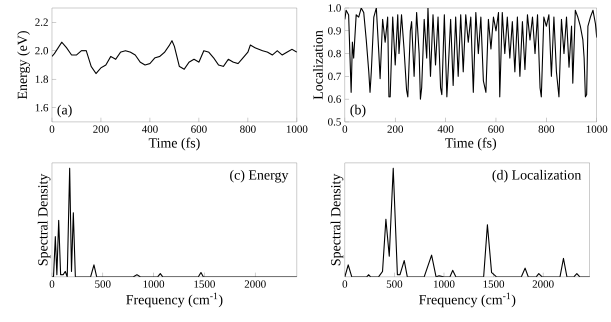  Describe the element at coordinates (41, 22) in the screenshot. I see `y-tick-label: 2.2` at that location.